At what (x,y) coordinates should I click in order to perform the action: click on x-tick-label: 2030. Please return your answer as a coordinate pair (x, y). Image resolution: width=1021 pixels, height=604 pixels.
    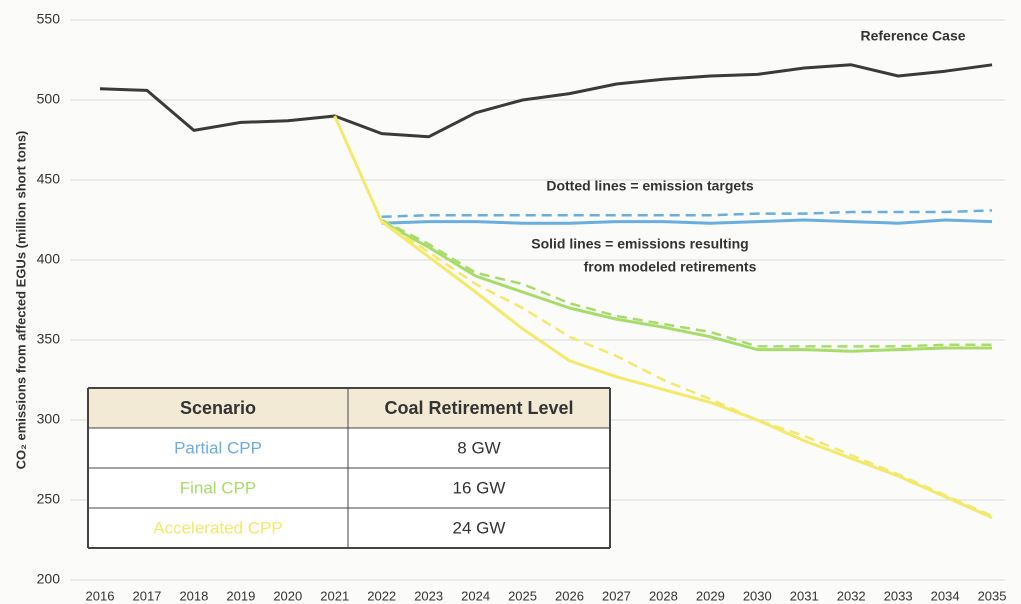
    Looking at the image, I should click on (757, 595).